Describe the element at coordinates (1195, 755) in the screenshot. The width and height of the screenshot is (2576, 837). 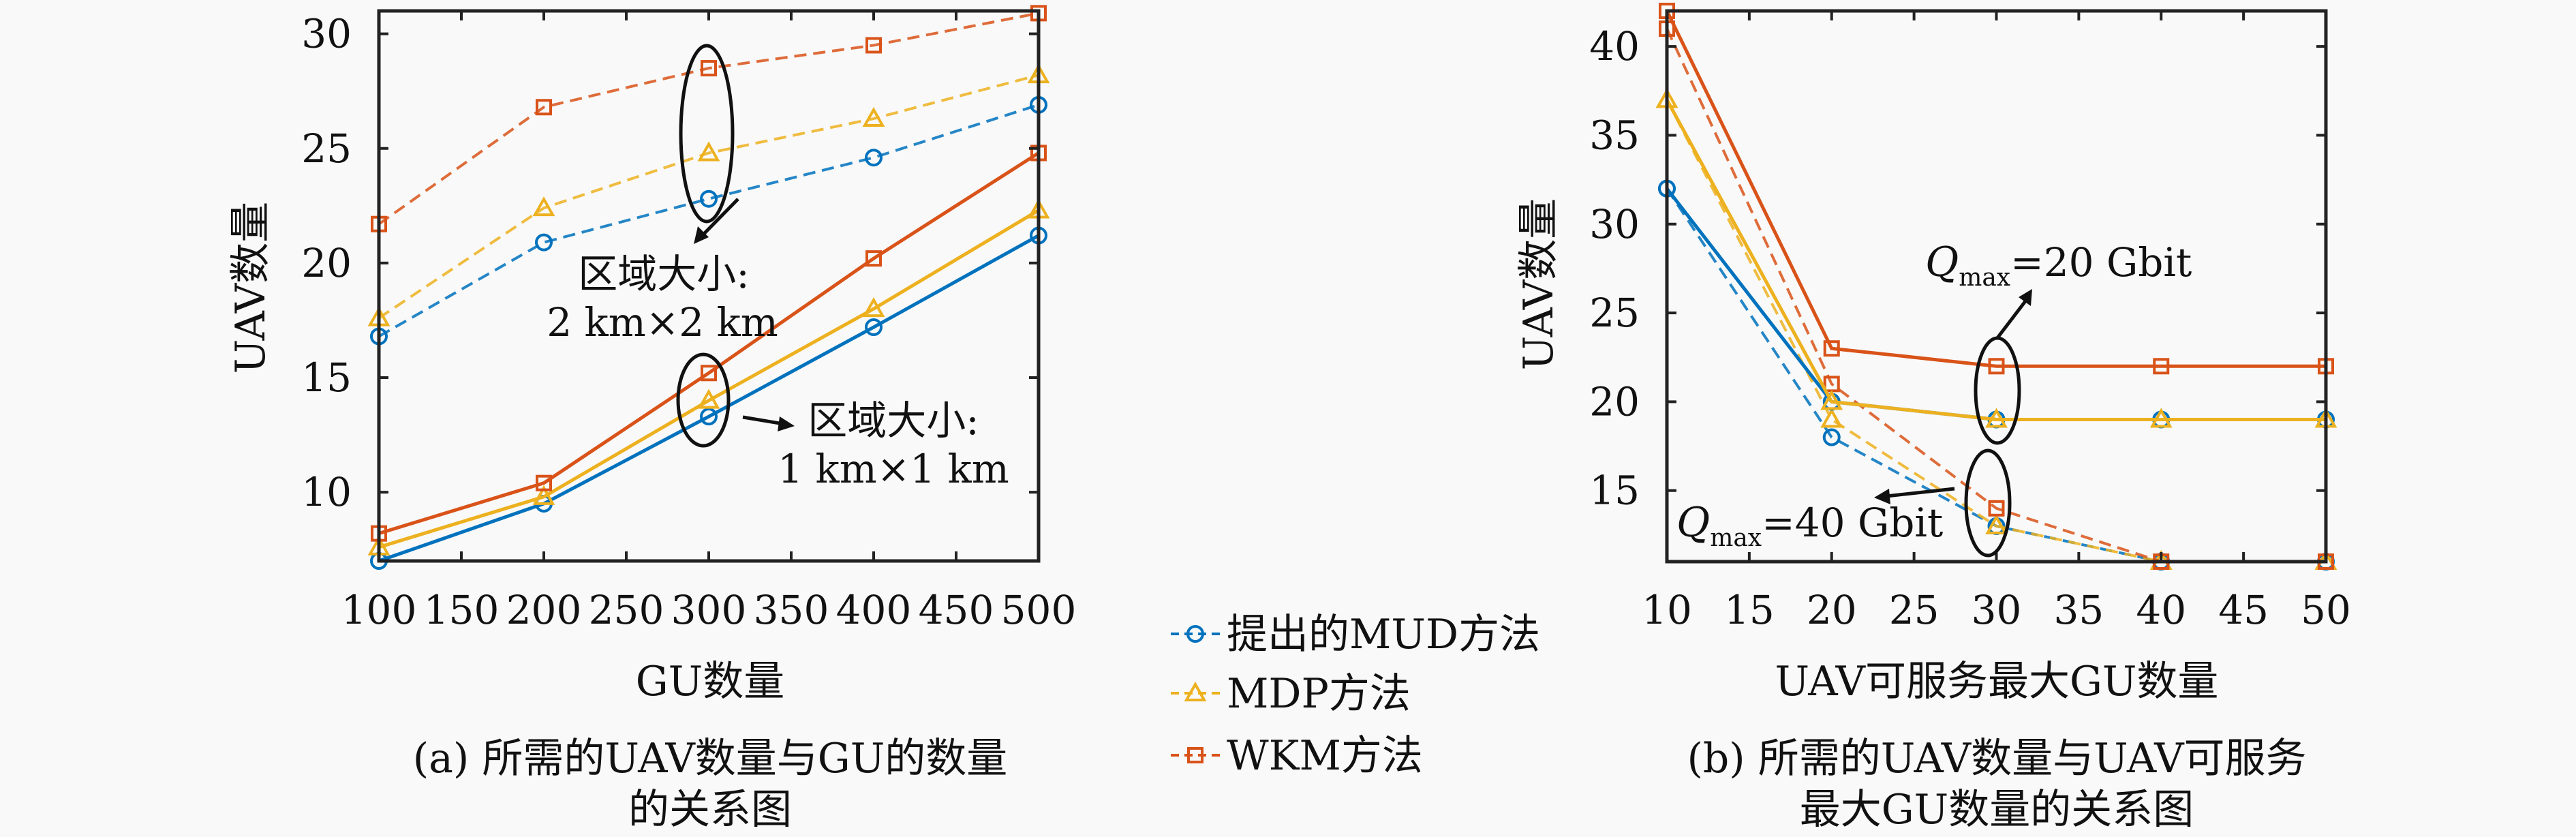
I see `legend-marker-square-icon` at that location.